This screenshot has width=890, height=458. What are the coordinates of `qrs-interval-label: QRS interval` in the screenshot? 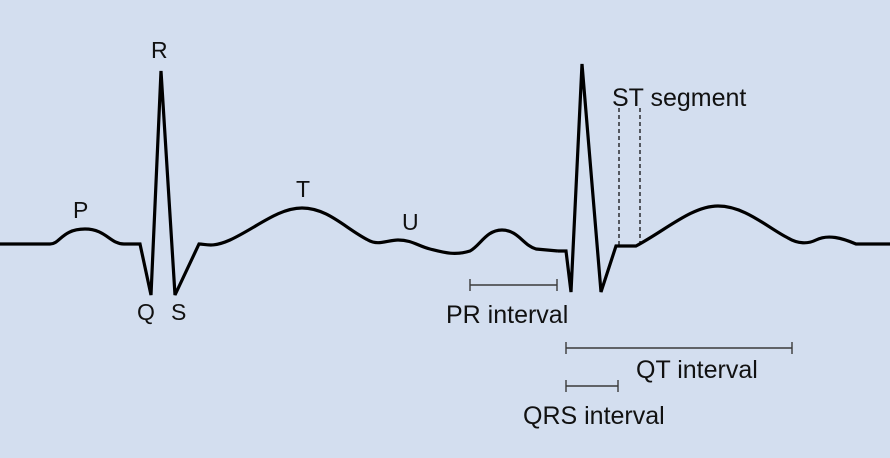 It's located at (594, 416).